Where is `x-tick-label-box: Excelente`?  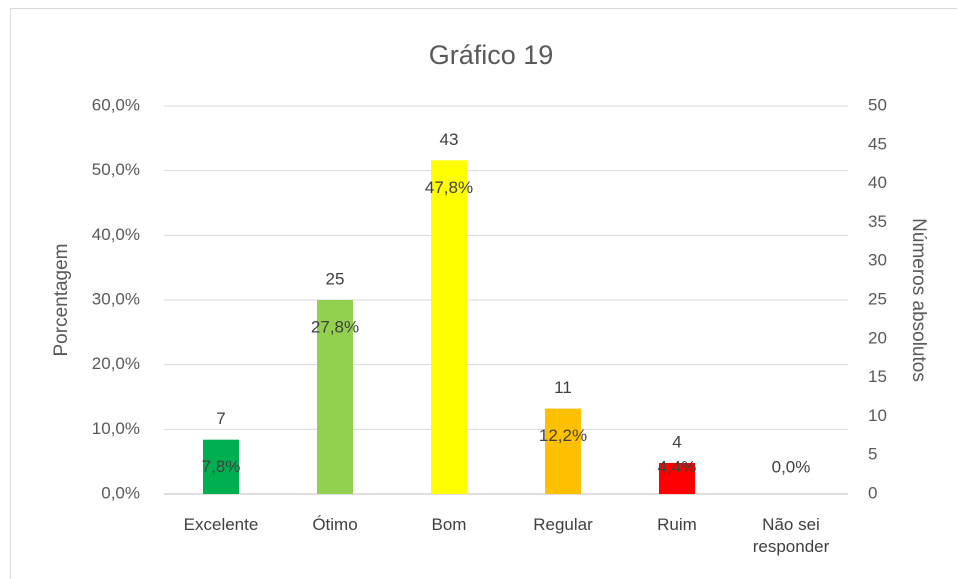
x-tick-label-box: Excelente is located at coordinates (221, 524).